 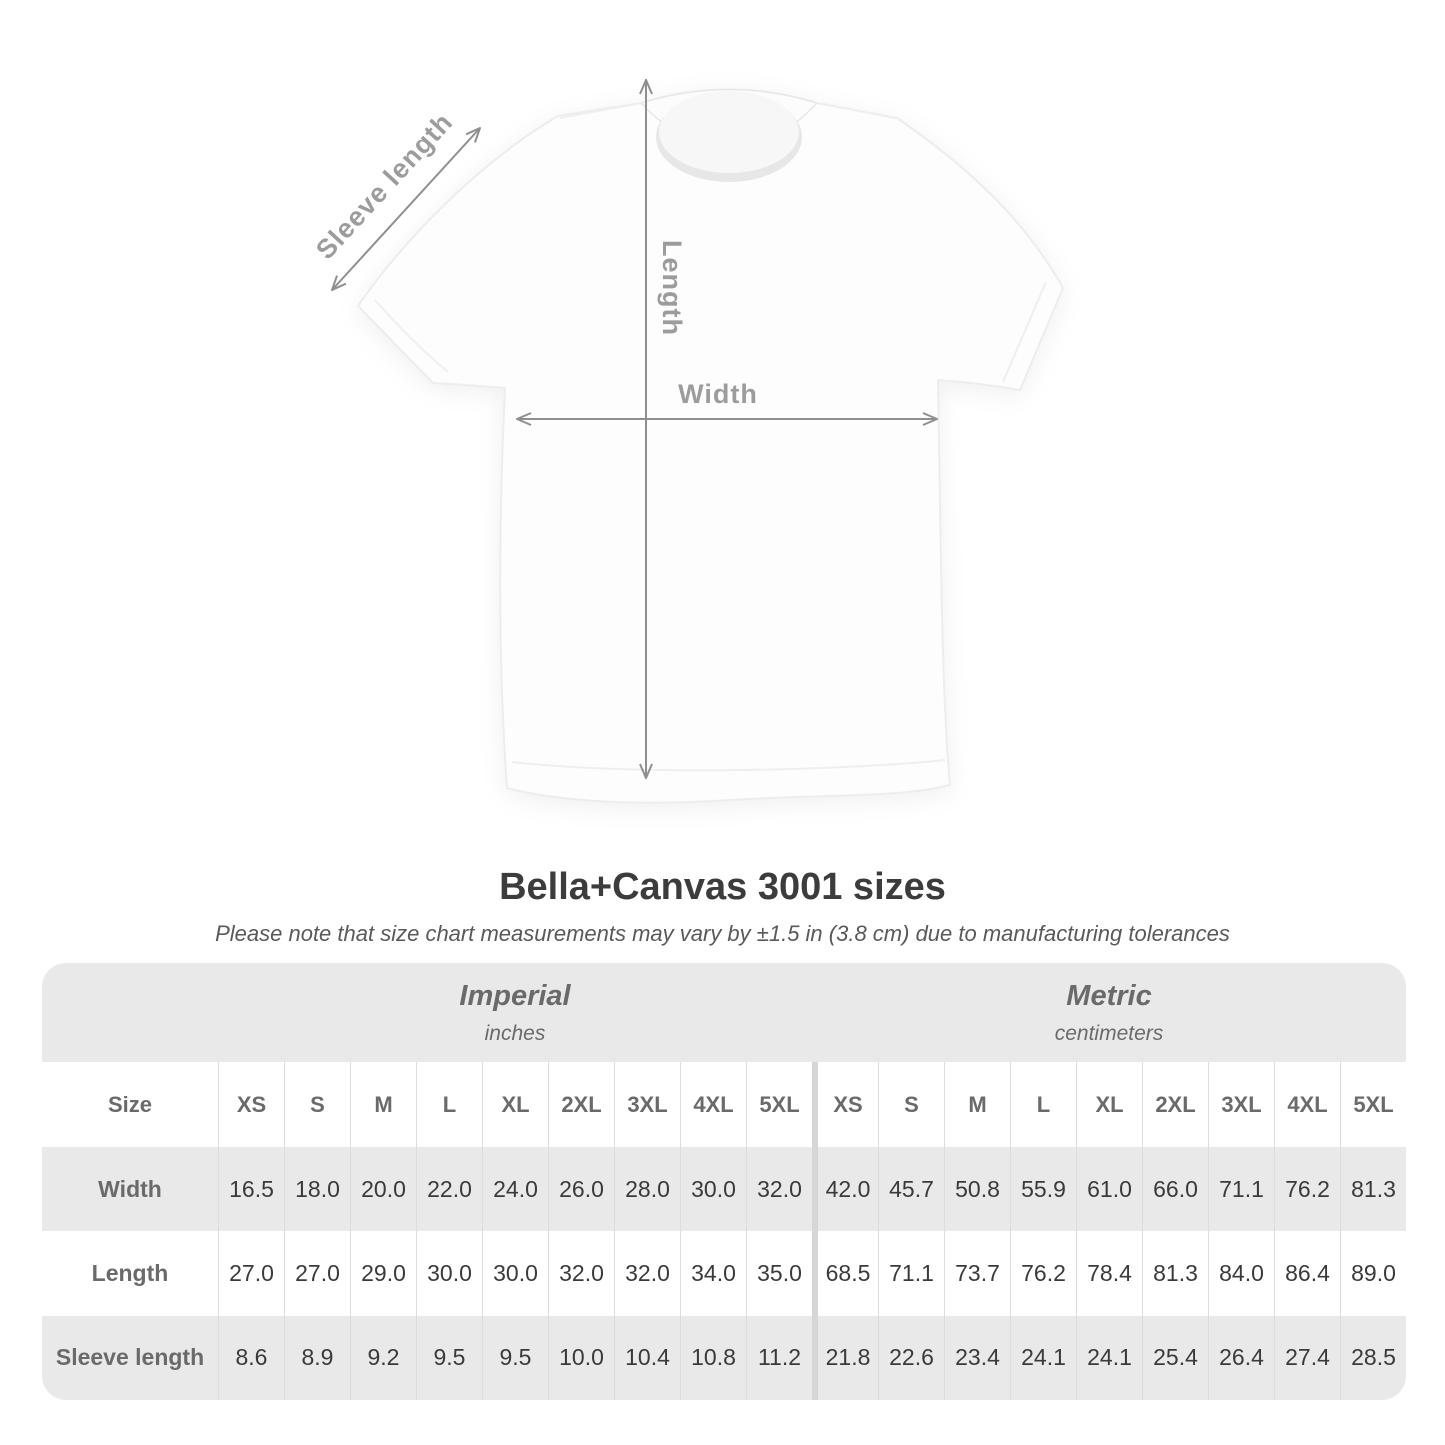 What do you see at coordinates (718, 394) in the screenshot?
I see `width-label: Width` at bounding box center [718, 394].